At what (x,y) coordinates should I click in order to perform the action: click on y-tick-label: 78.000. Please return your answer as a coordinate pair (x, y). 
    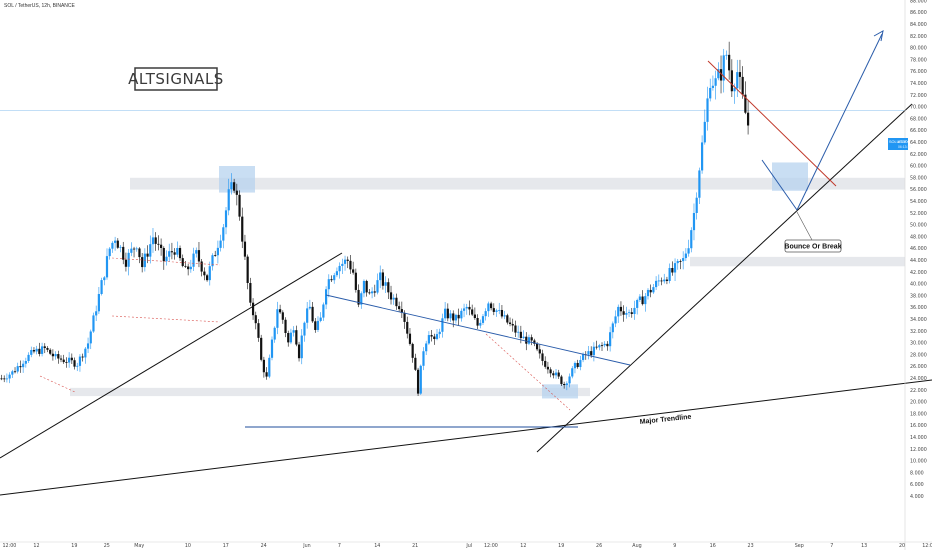
    Looking at the image, I should click on (918, 60).